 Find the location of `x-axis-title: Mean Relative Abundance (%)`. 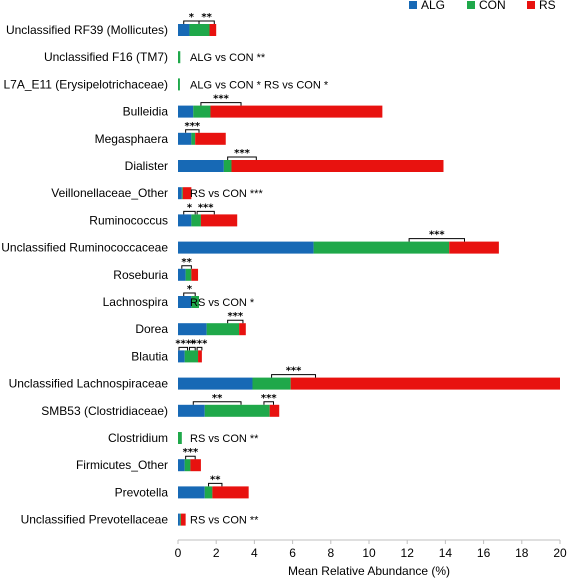

x-axis-title: Mean Relative Abundance (%) is located at coordinates (369, 571).